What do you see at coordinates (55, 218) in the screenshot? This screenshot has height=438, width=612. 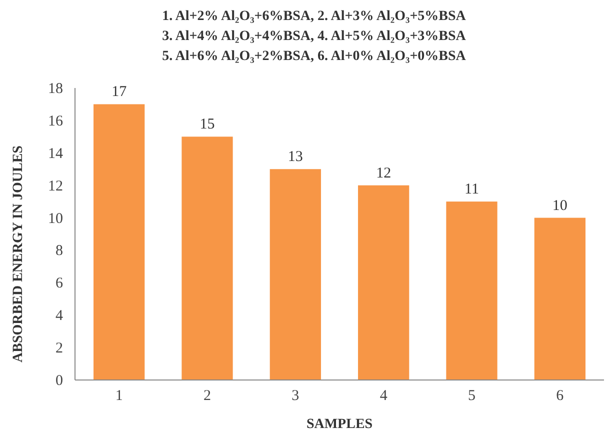 I see `y-tick-label: 10` at bounding box center [55, 218].